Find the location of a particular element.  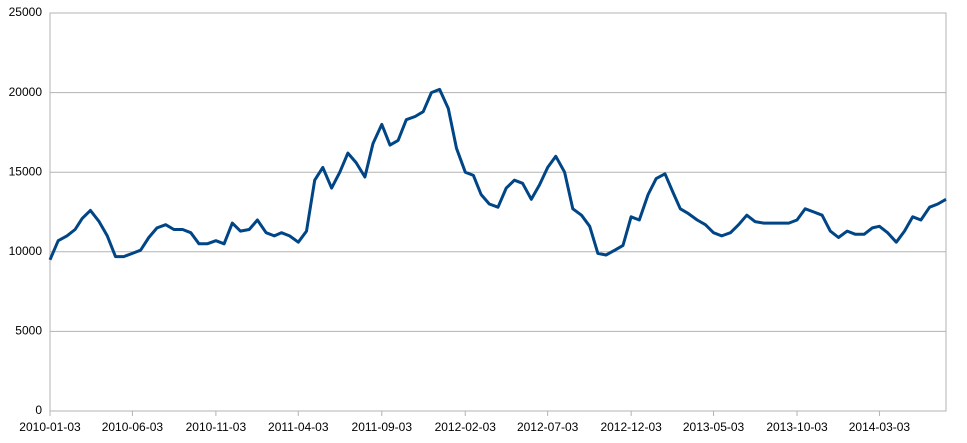

x-tick-label: 2010-11-03 is located at coordinates (216, 427).